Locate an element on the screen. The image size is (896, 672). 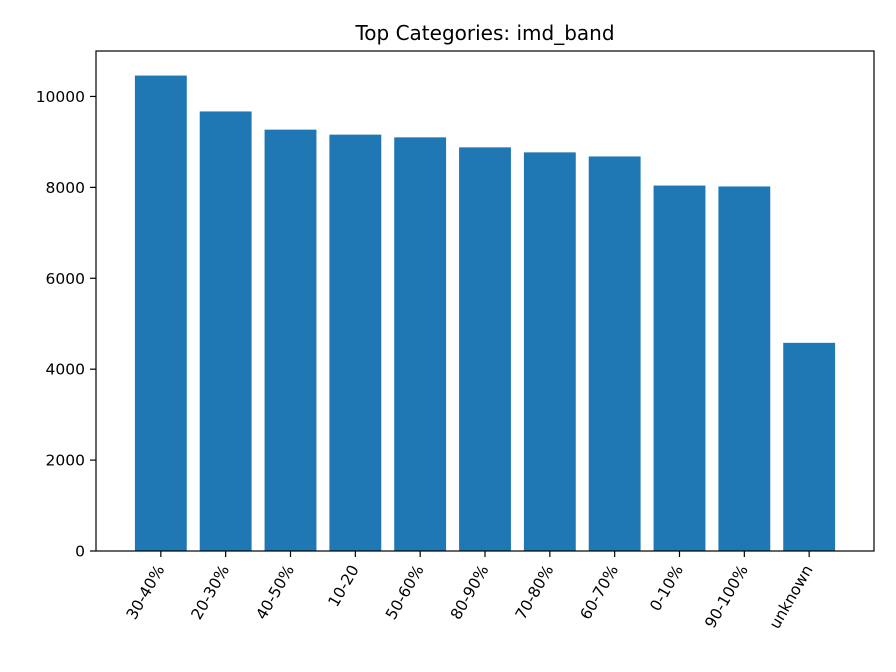
y-tick-label: 6000 is located at coordinates (65, 279).